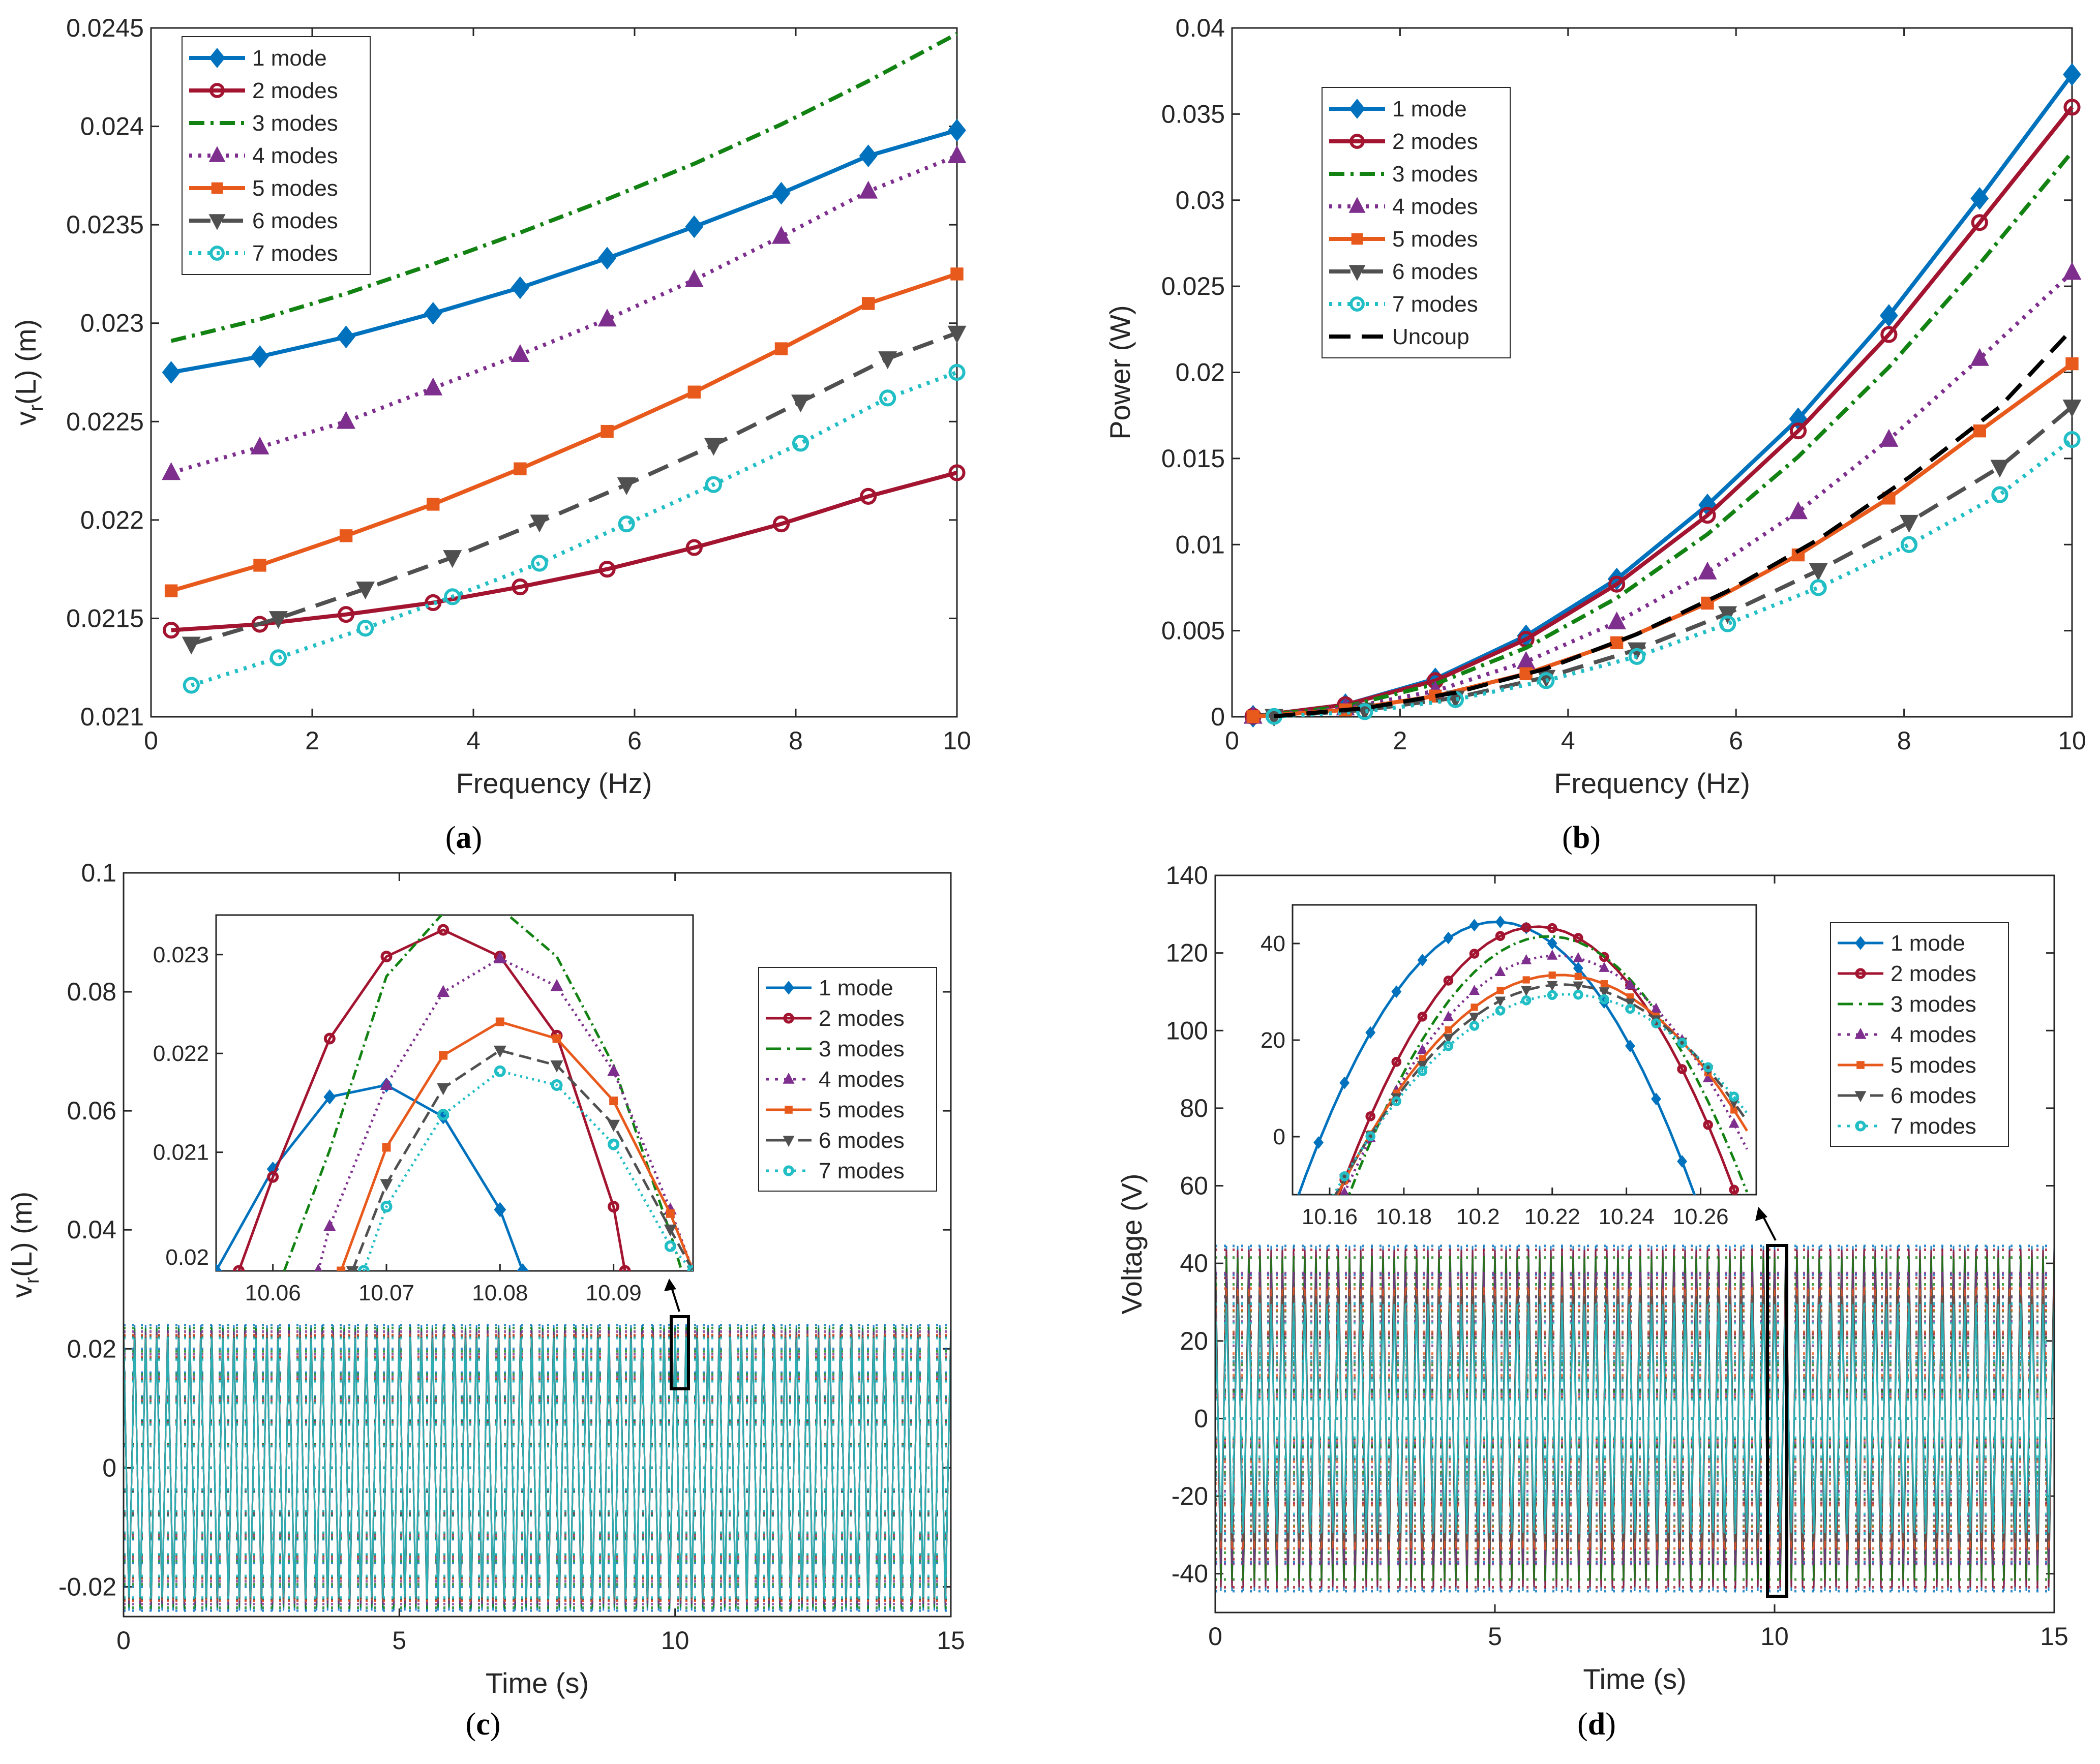 This screenshot has width=2100, height=1764. Describe the element at coordinates (607, 569) in the screenshot. I see `a-series-m2-point` at that location.